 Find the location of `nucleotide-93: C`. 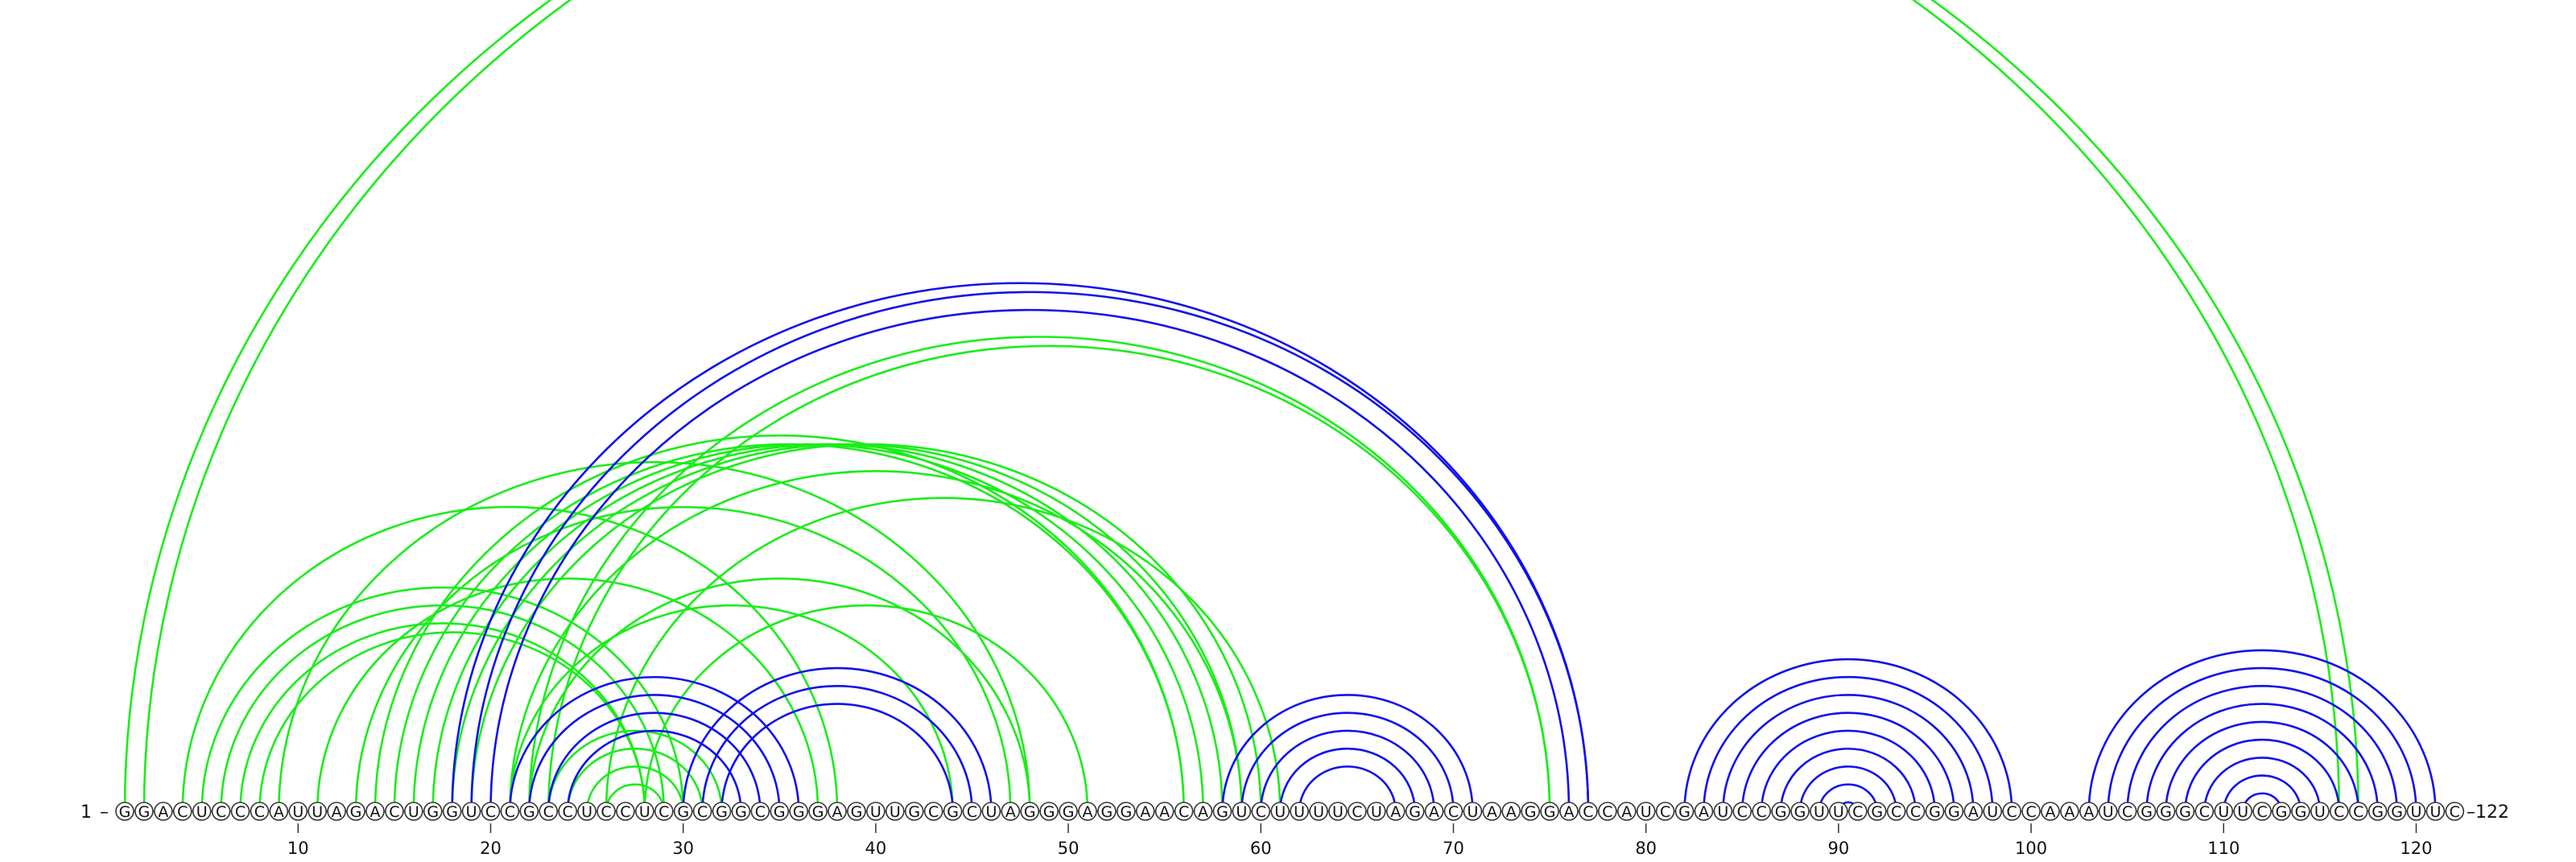

nucleotide-93: C is located at coordinates (1896, 811).